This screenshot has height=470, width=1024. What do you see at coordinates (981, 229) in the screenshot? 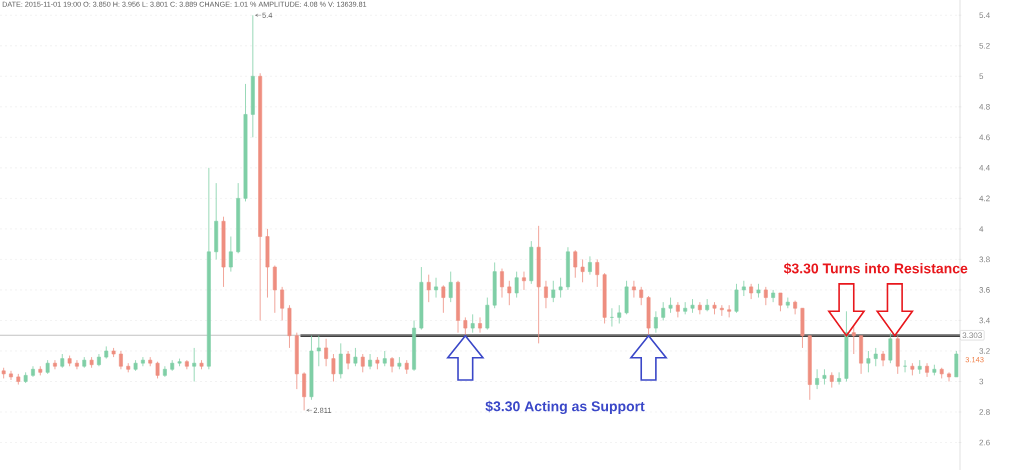
I see `y-tick-label: 4` at bounding box center [981, 229].